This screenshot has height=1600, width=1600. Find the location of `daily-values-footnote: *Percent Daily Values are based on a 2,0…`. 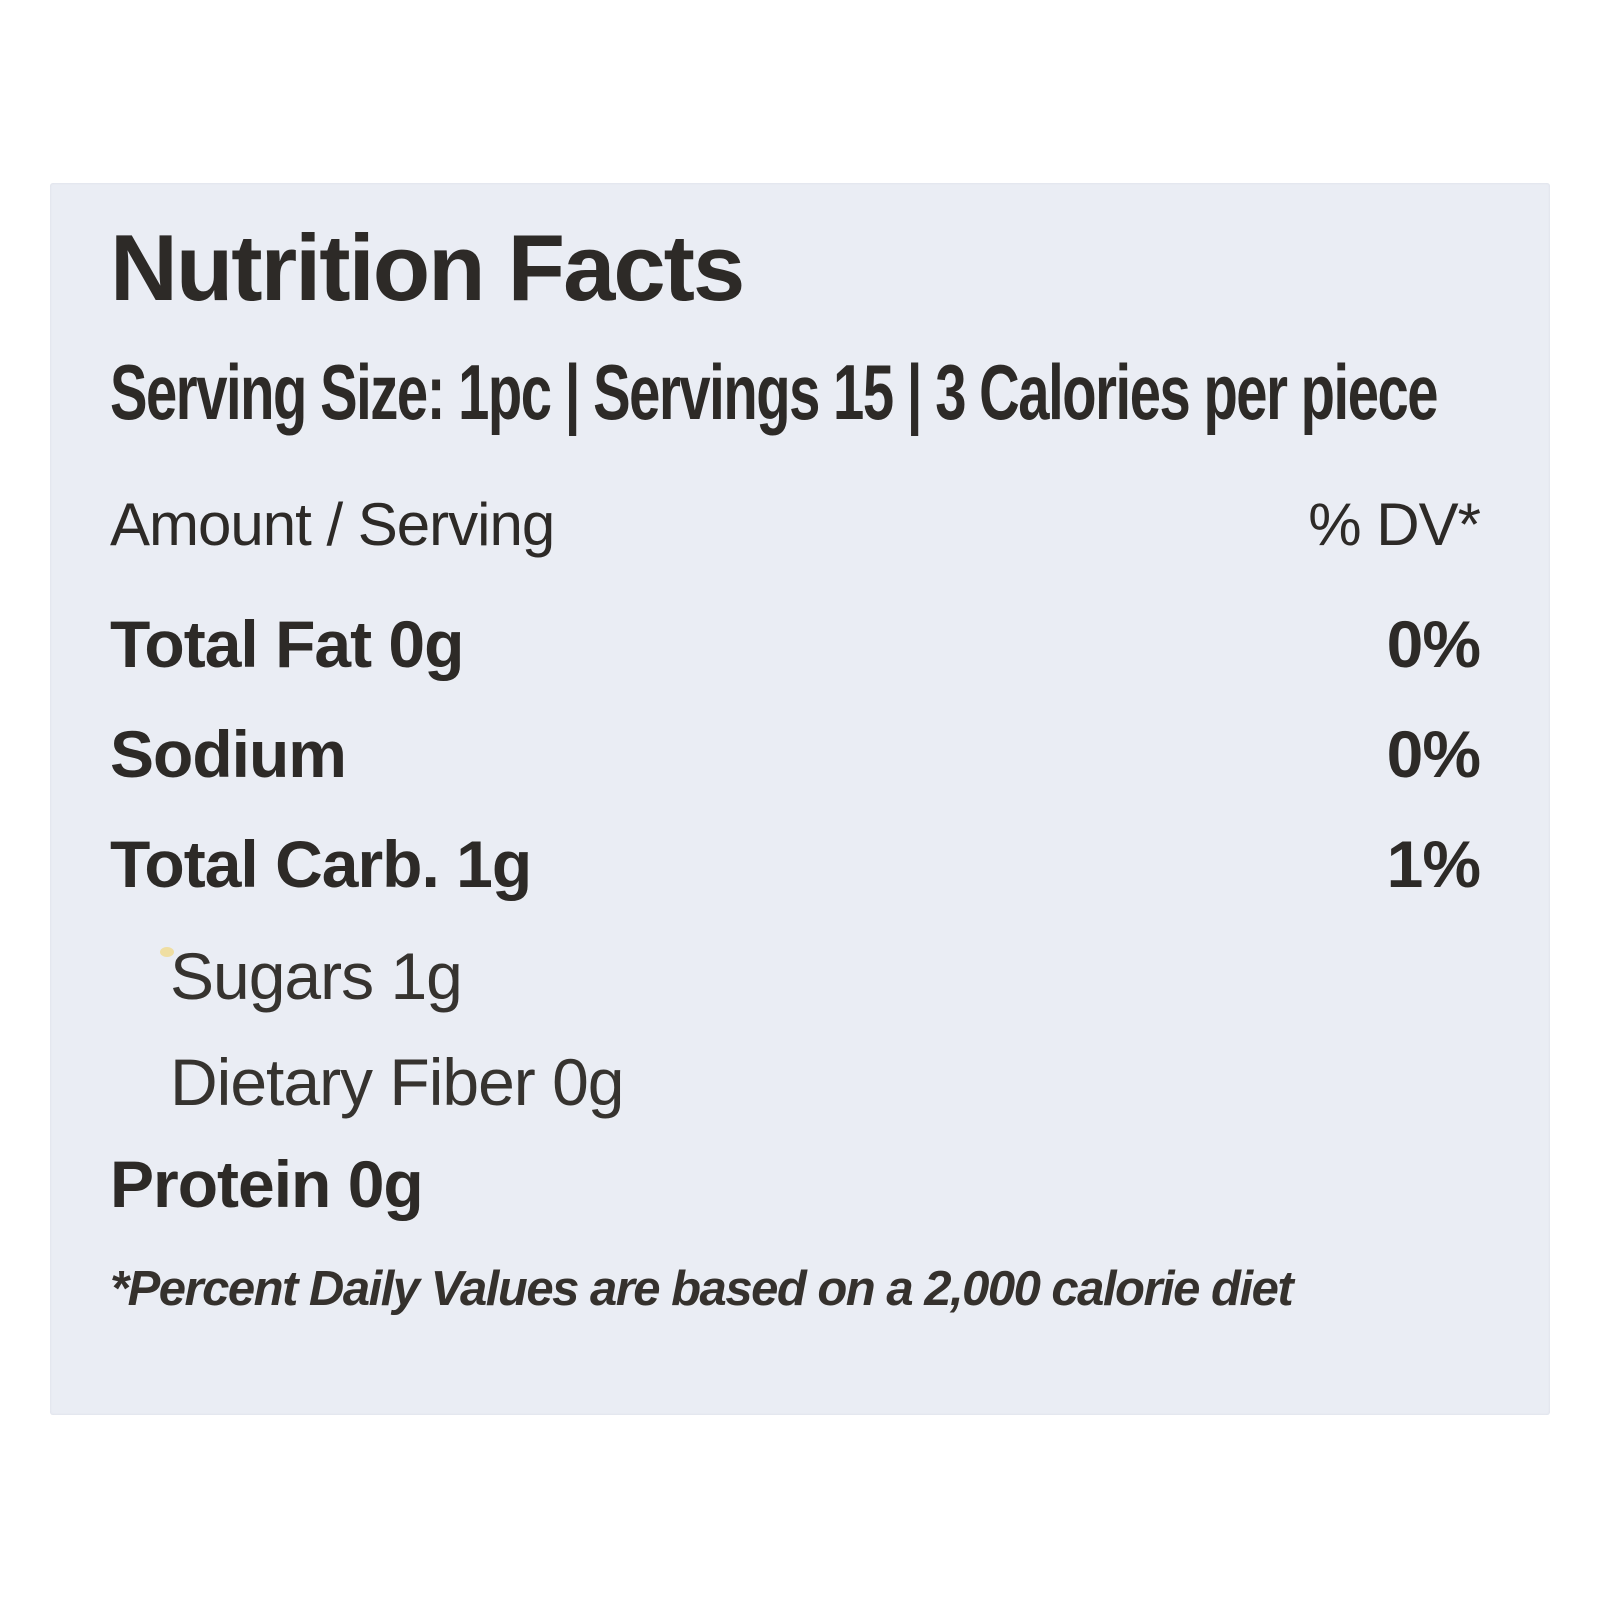

daily-values-footnote: *Percent Daily Values are based on a 2,0… is located at coordinates (702, 1289).